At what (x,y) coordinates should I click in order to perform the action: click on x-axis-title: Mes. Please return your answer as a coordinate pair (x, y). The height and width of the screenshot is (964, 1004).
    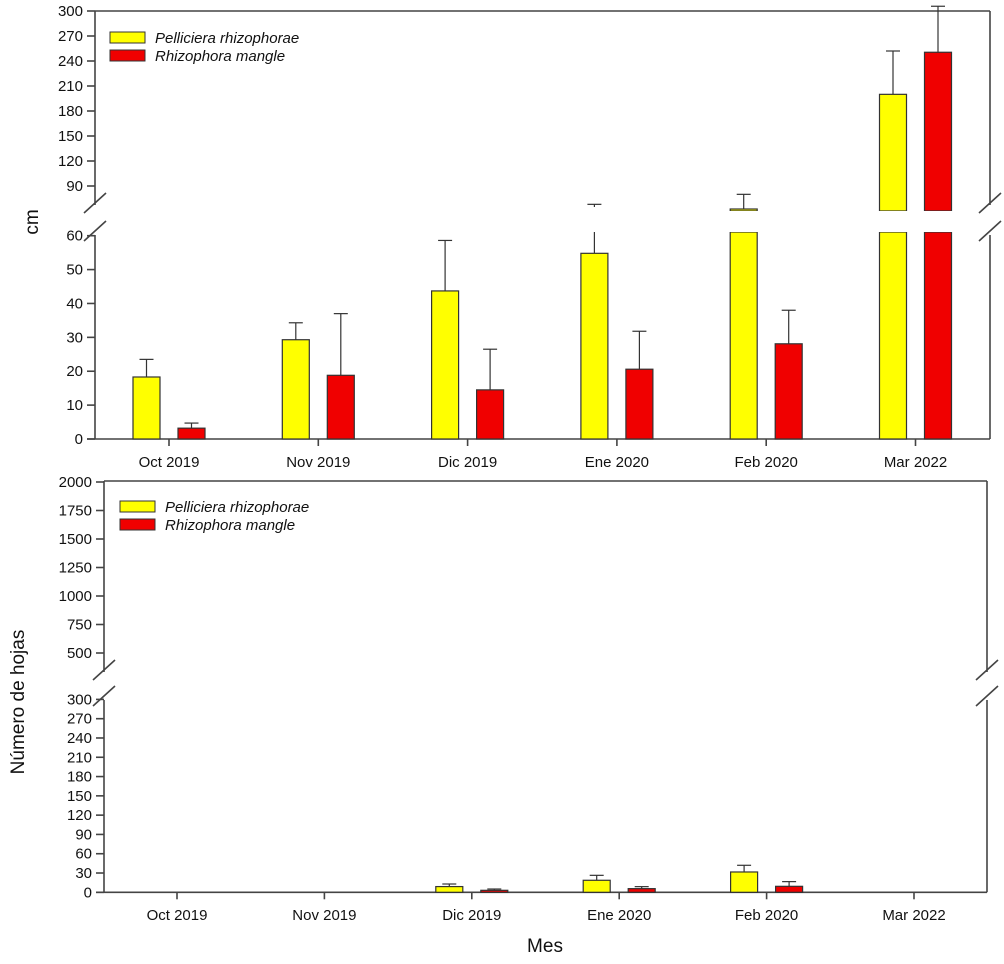
    Looking at the image, I should click on (545, 946).